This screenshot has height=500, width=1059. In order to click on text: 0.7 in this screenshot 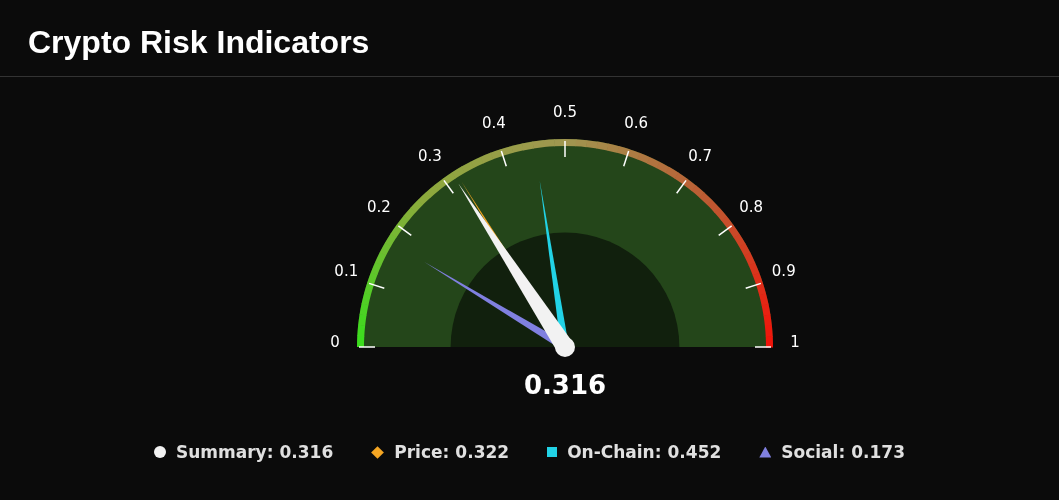, I will do `click(700, 155)`.